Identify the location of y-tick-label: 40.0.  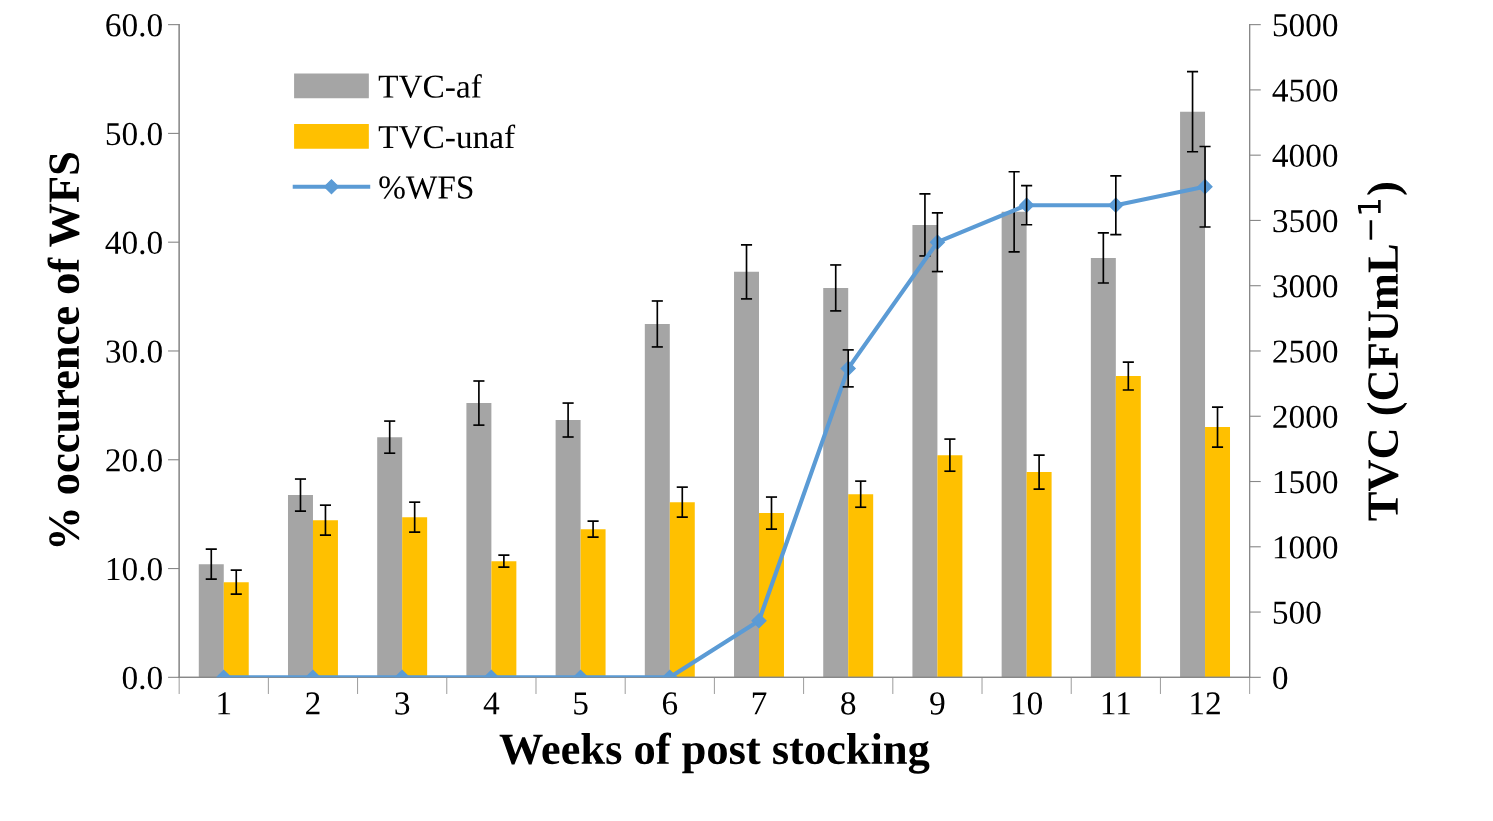
(133, 243).